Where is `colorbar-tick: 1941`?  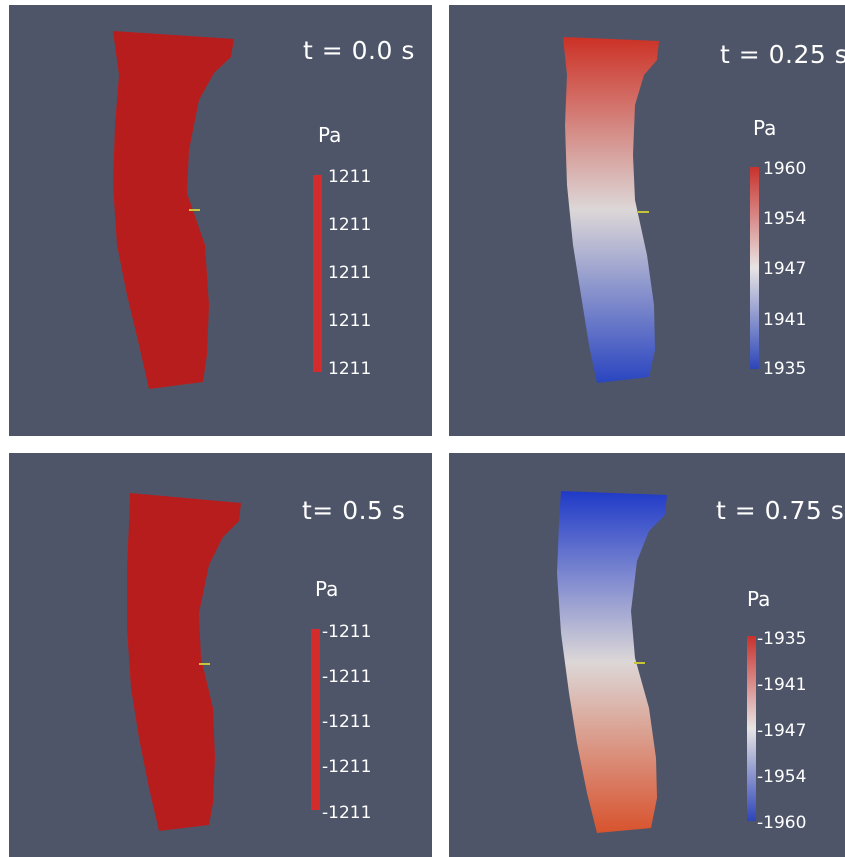 colorbar-tick: 1941 is located at coordinates (785, 320).